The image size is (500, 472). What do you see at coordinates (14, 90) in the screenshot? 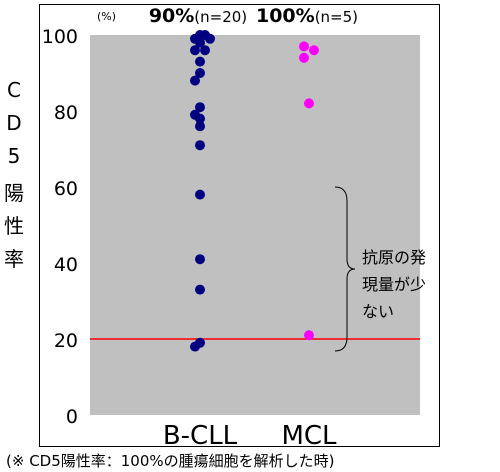
I see `y-axis-label-char: C` at bounding box center [14, 90].